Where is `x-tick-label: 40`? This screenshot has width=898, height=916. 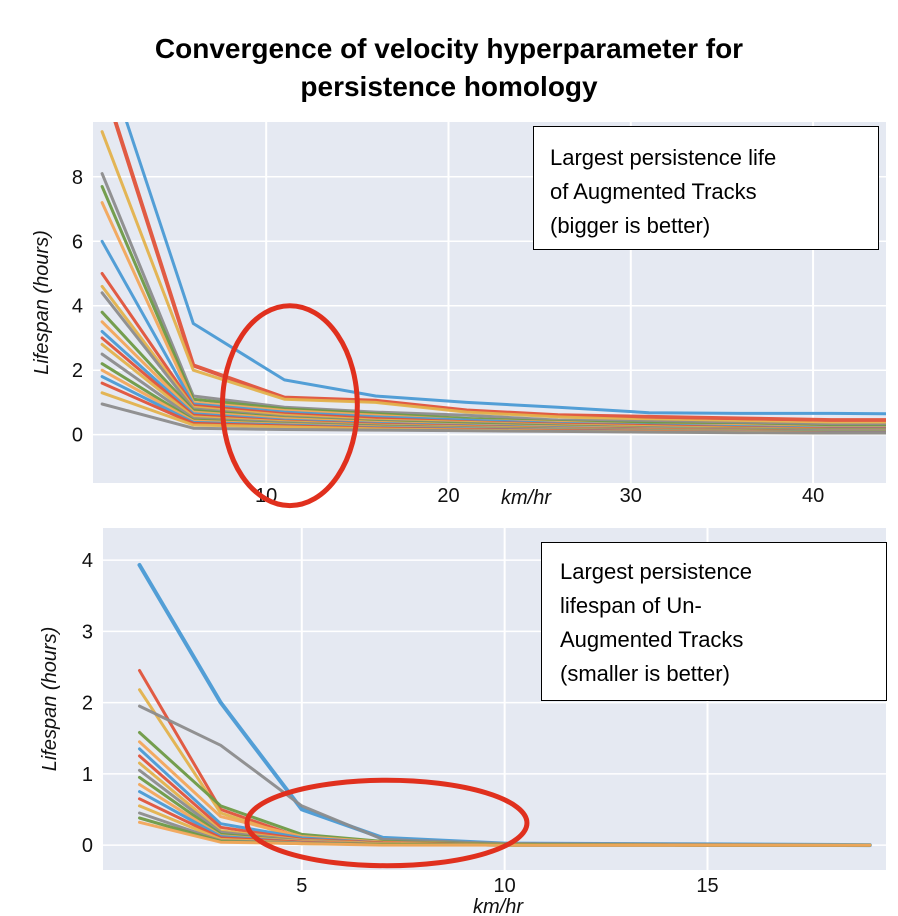 x-tick-label: 40 is located at coordinates (813, 496).